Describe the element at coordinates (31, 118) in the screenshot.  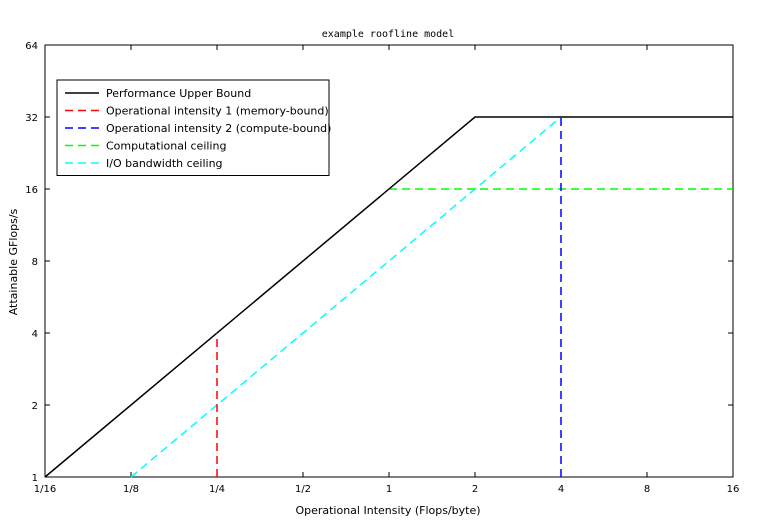
I see `y-tick-label: 32` at that location.